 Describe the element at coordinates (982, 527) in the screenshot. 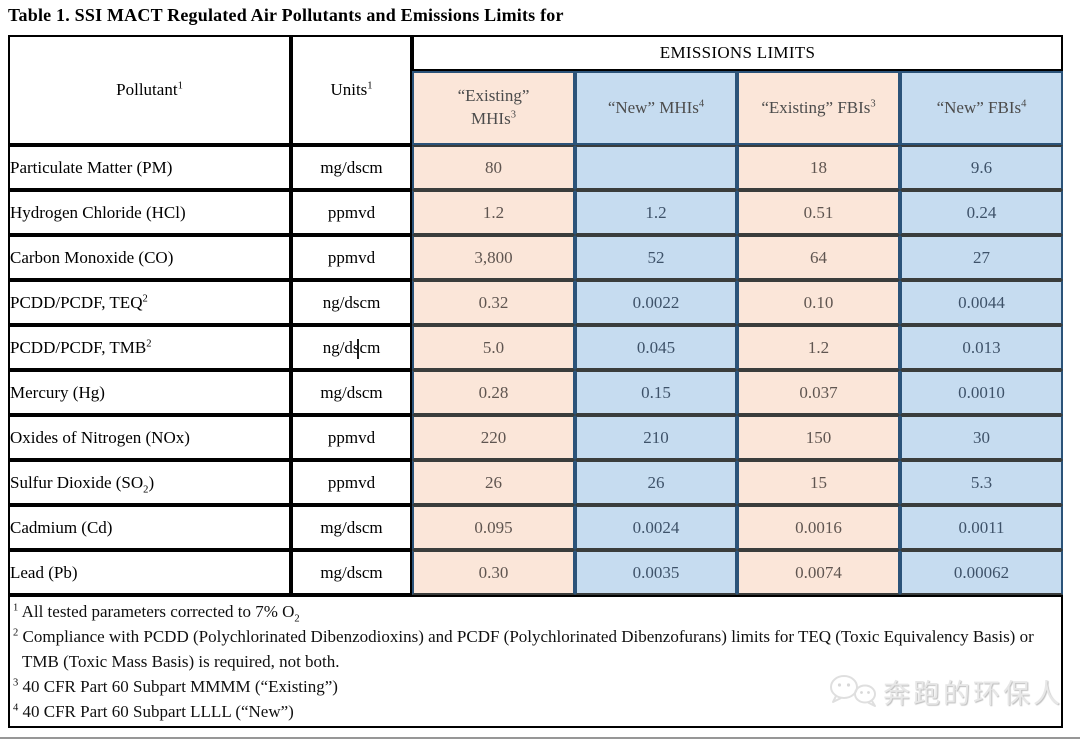

I see `value-cell: 0.0011` at that location.